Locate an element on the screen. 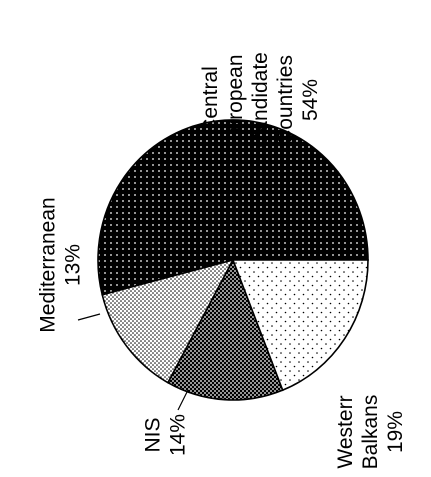 This screenshot has height=477, width=431. slice-label-group-0: Central European Candidate Countries 54% is located at coordinates (260, 100).